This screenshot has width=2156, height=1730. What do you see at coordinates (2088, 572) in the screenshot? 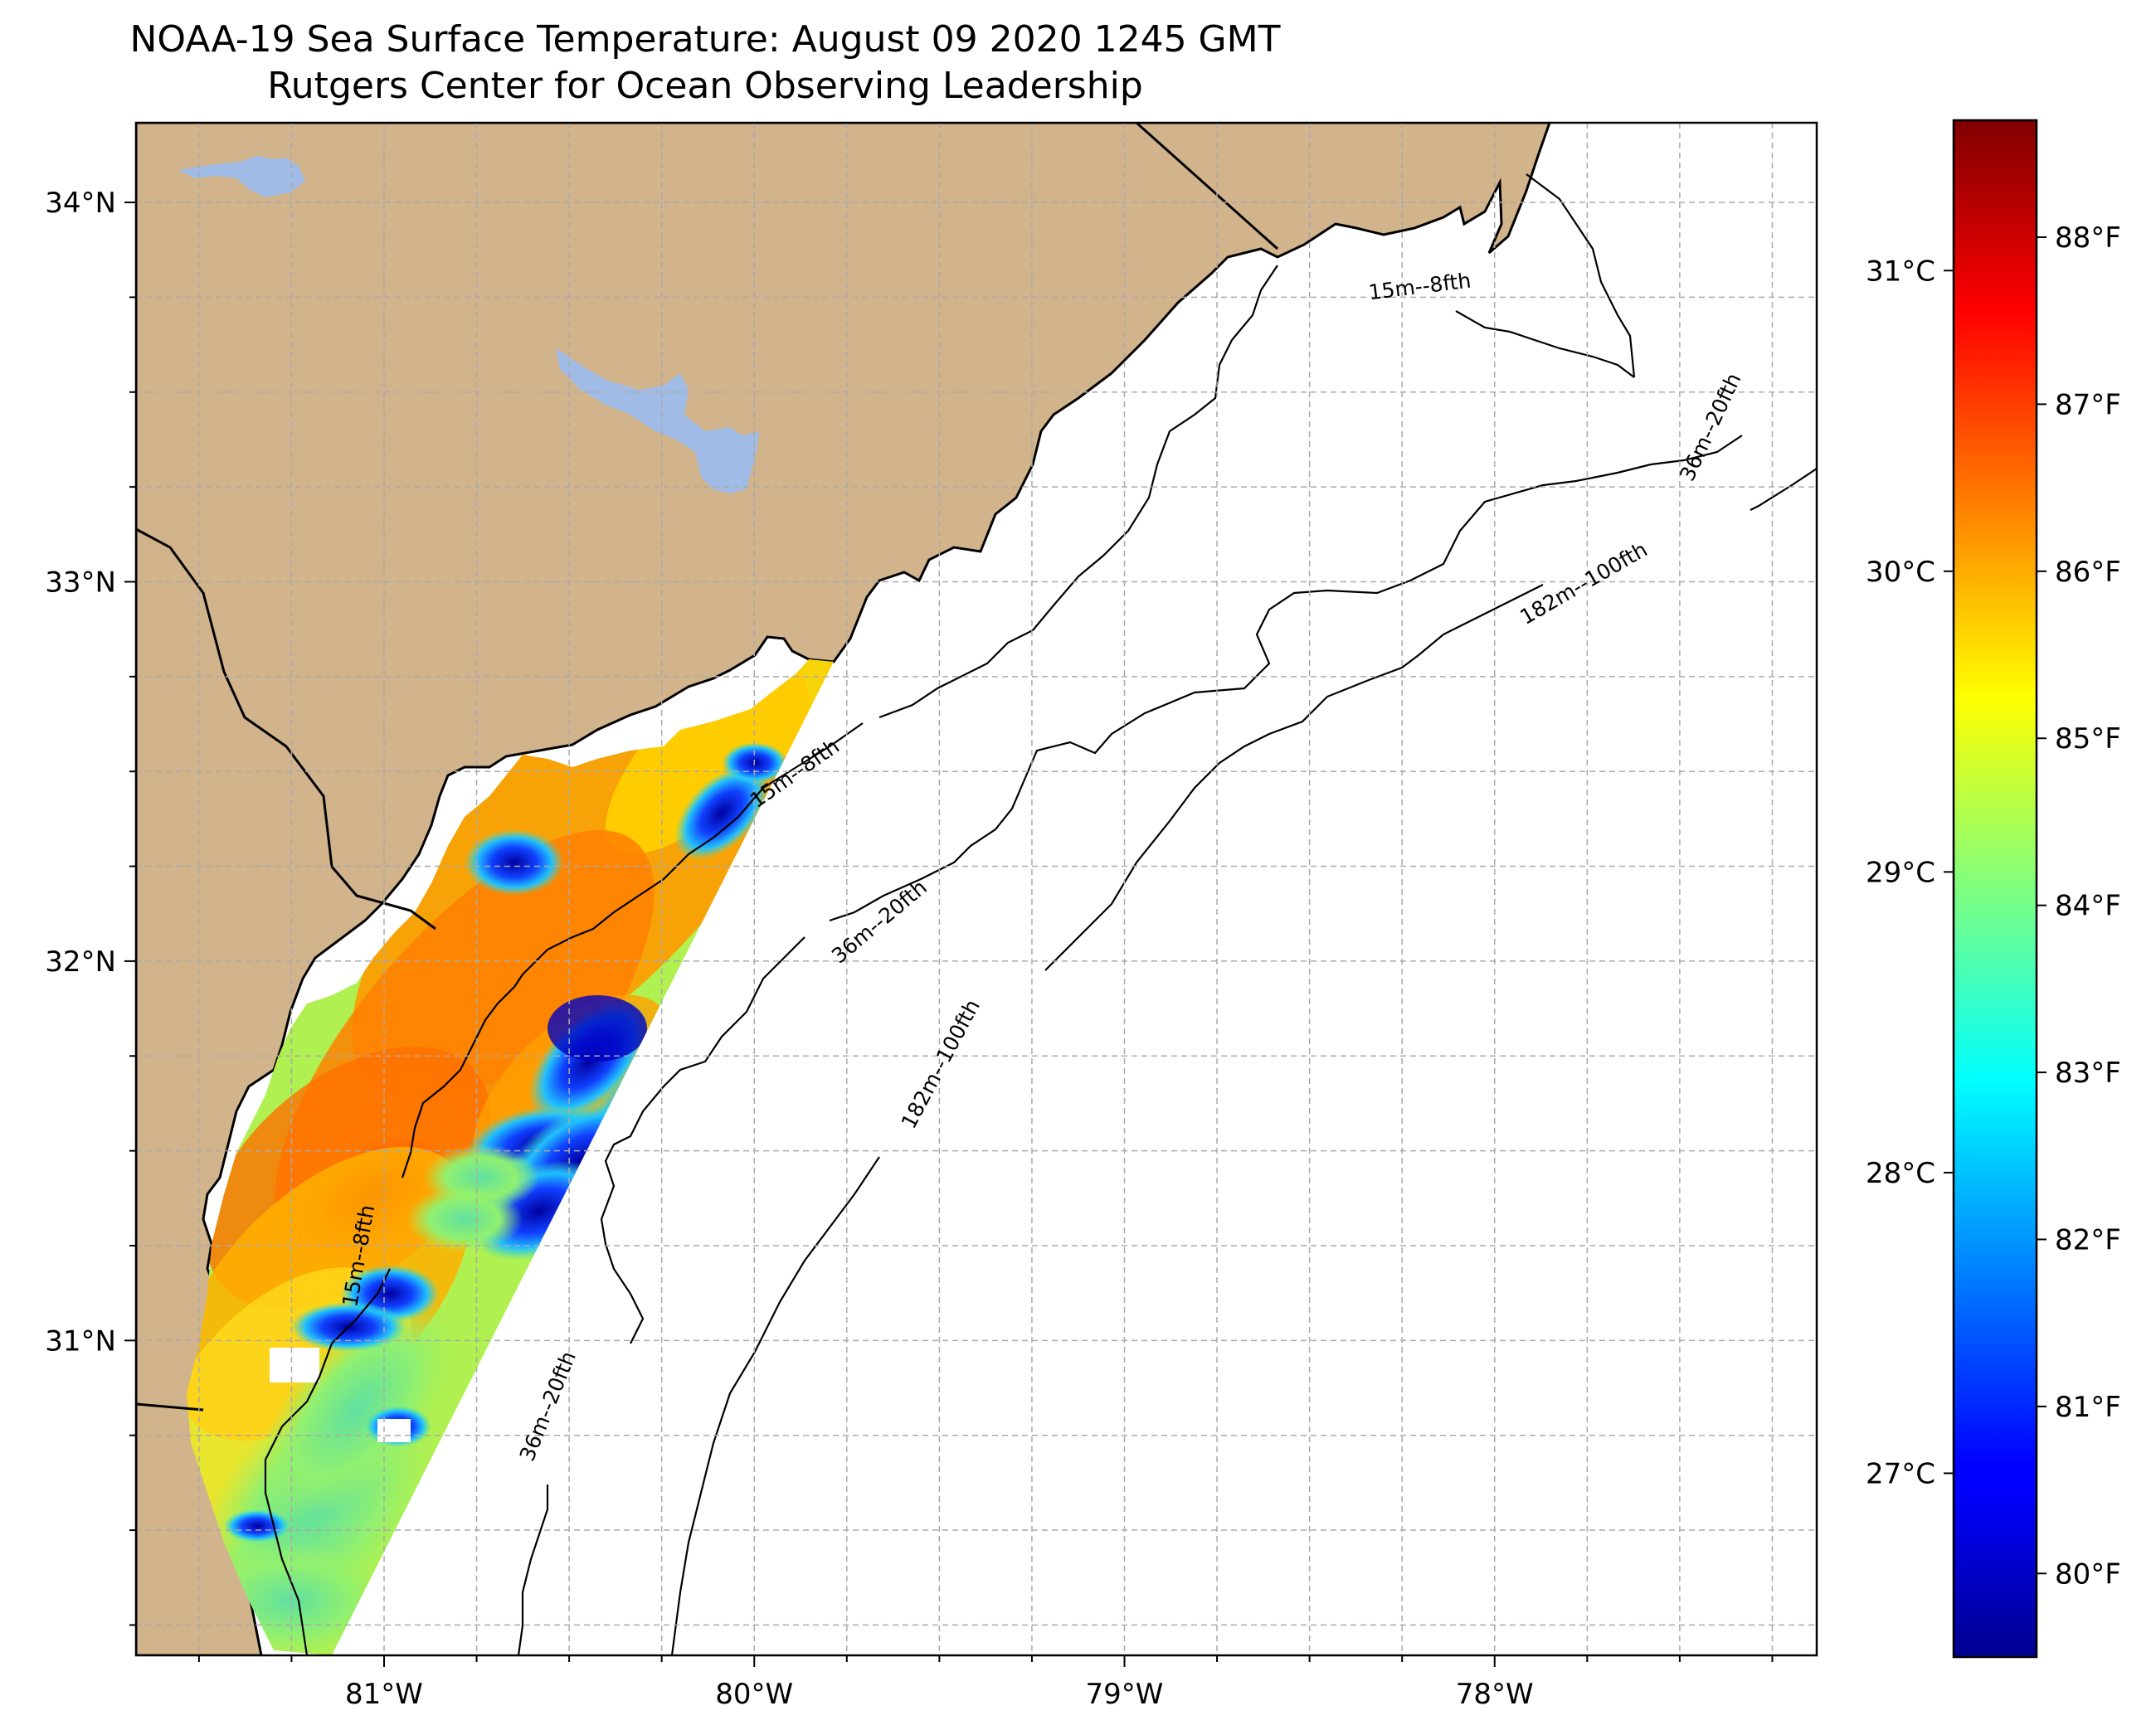
I see `colorbar-f-label: 86°F` at bounding box center [2088, 572].